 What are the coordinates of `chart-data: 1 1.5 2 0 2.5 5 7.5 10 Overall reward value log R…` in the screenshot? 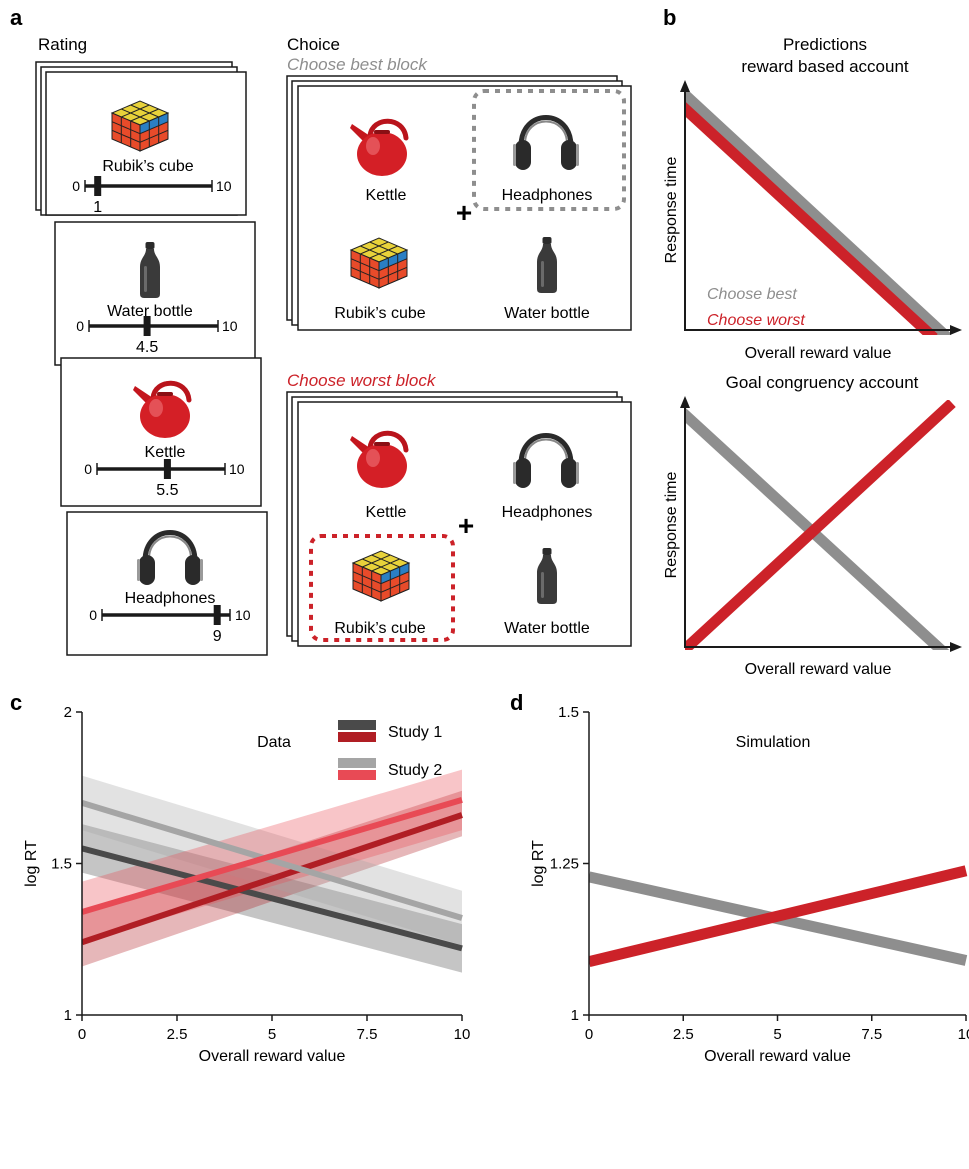 It's located at (246, 884).